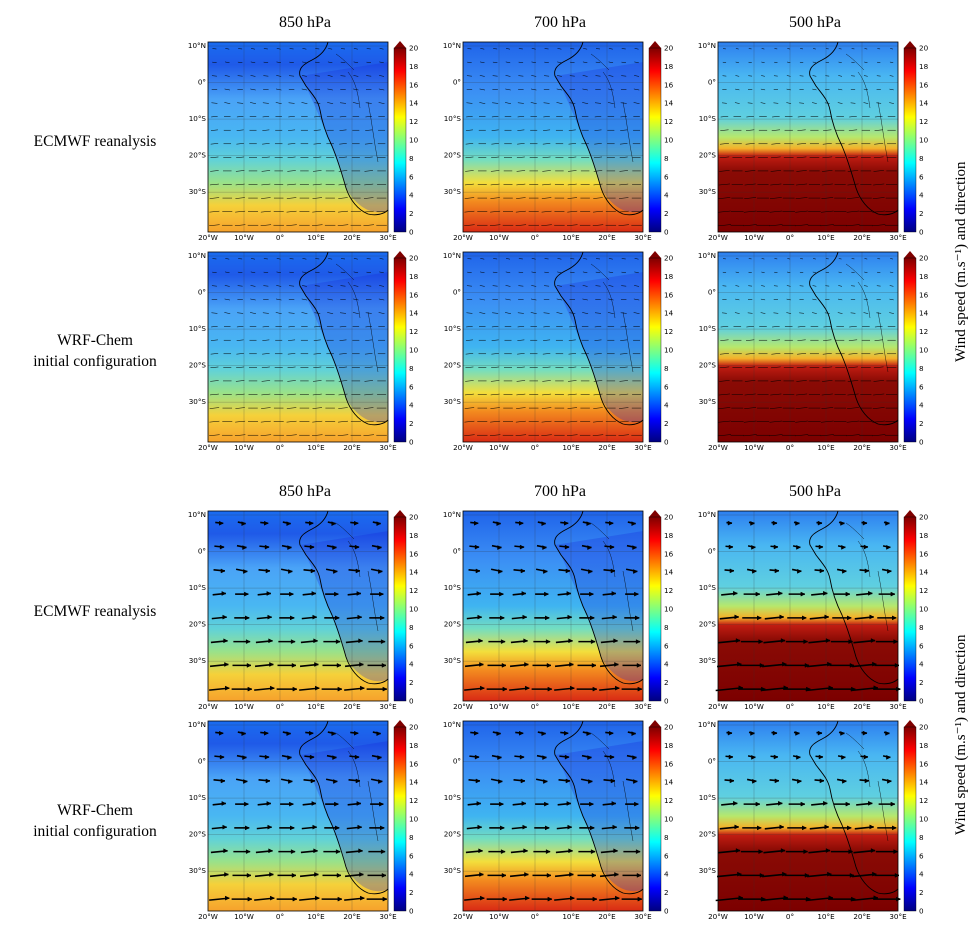 The height and width of the screenshot is (931, 976). What do you see at coordinates (344, 347) in the screenshot?
I see `continent-shading` at bounding box center [344, 347].